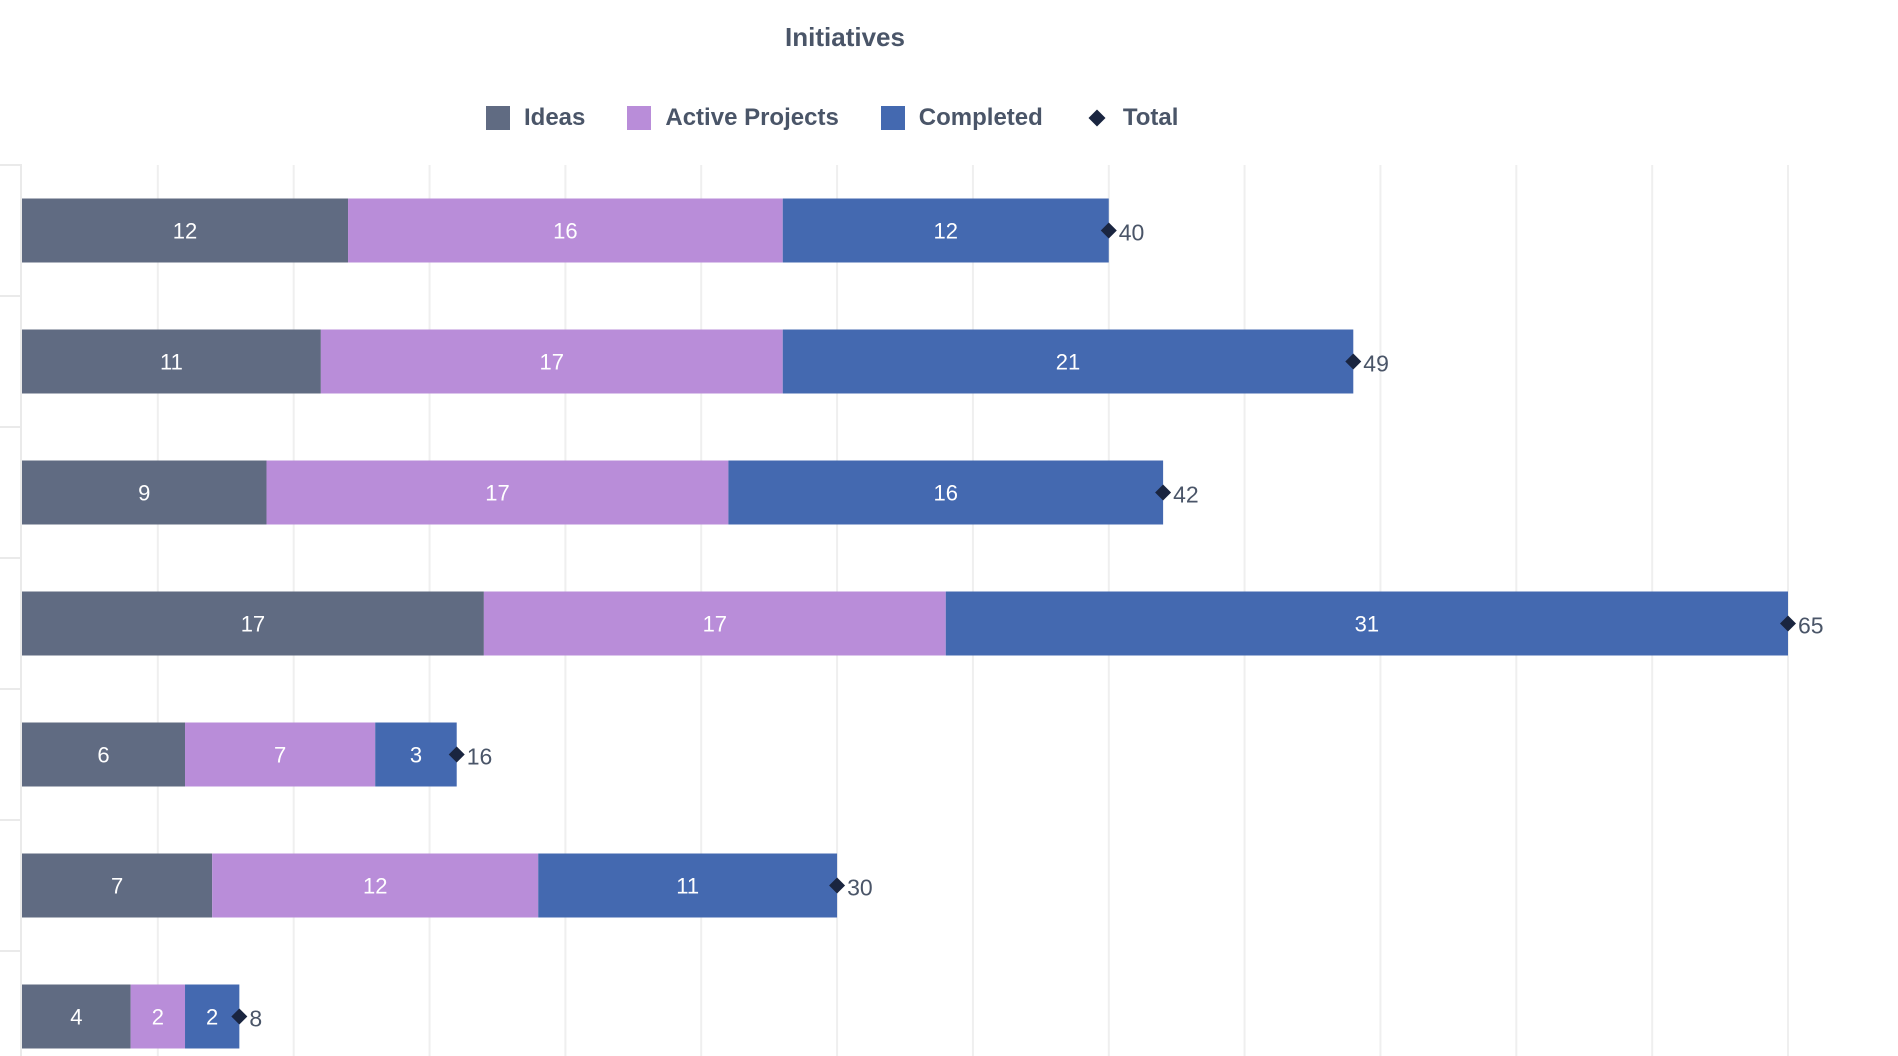 The width and height of the screenshot is (1898, 1056). What do you see at coordinates (1376, 364) in the screenshot?
I see `total-label: 49` at bounding box center [1376, 364].